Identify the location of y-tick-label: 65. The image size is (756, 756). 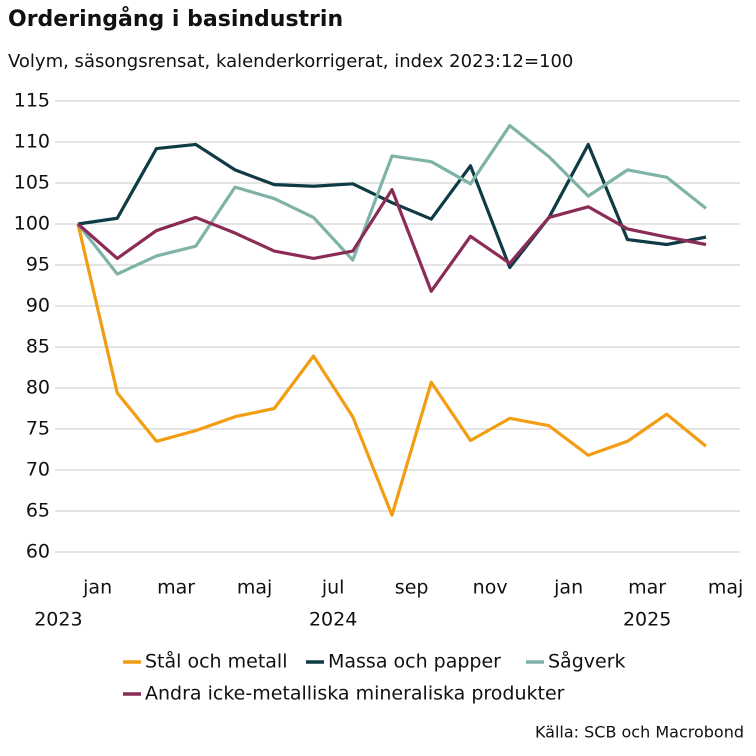
(38, 511).